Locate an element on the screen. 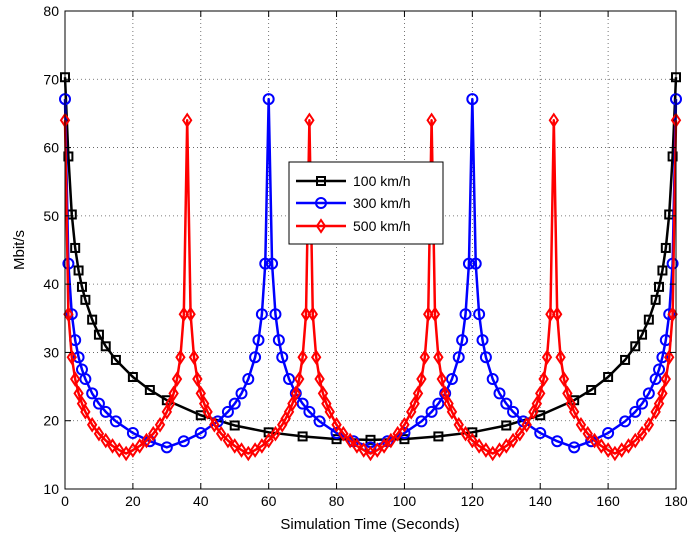  y-tick-labels: 10 20 30 40 50 60 70 80 is located at coordinates (51, 250).